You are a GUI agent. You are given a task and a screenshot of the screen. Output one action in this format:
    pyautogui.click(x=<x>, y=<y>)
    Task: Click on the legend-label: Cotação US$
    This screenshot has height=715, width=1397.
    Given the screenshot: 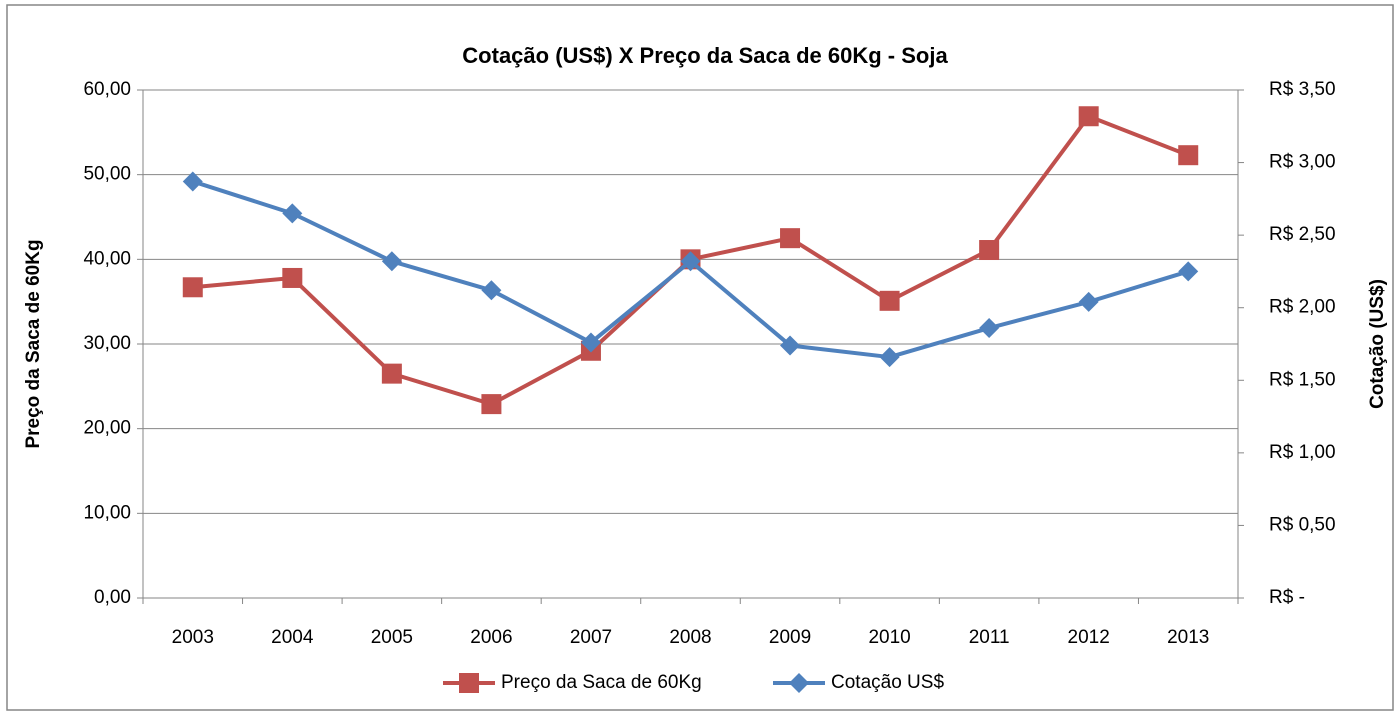 What is the action you would take?
    pyautogui.click(x=887, y=682)
    